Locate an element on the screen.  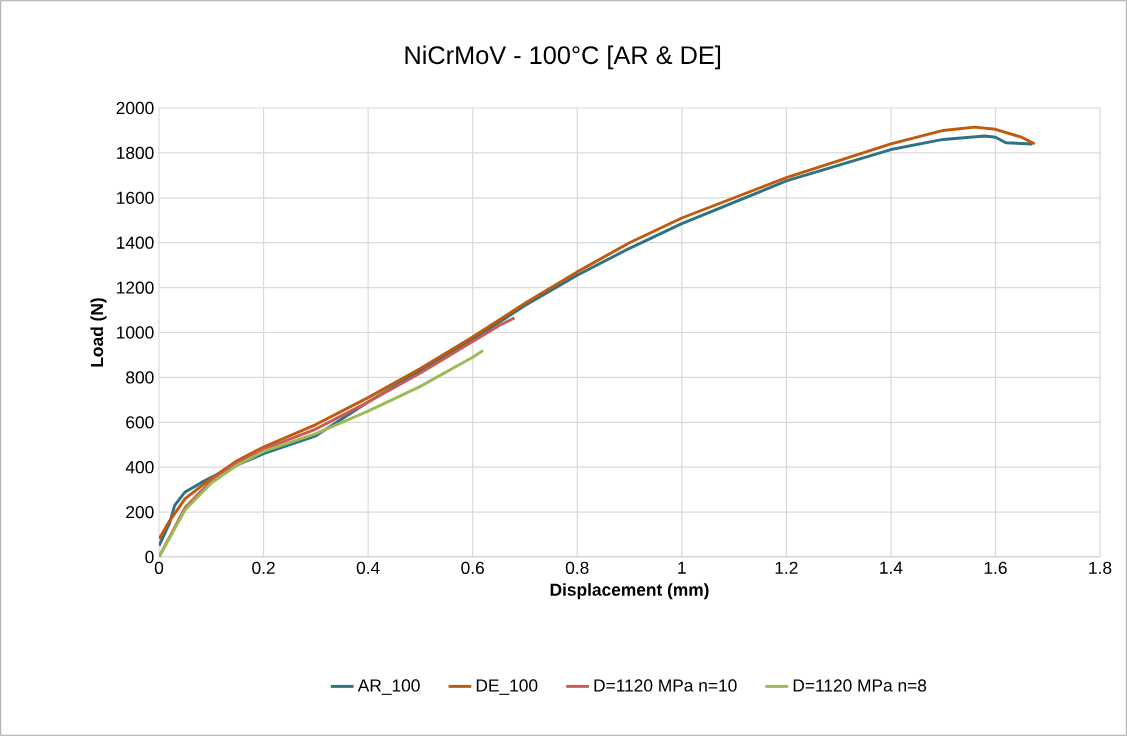
legend-label: AR_100 is located at coordinates (388, 687).